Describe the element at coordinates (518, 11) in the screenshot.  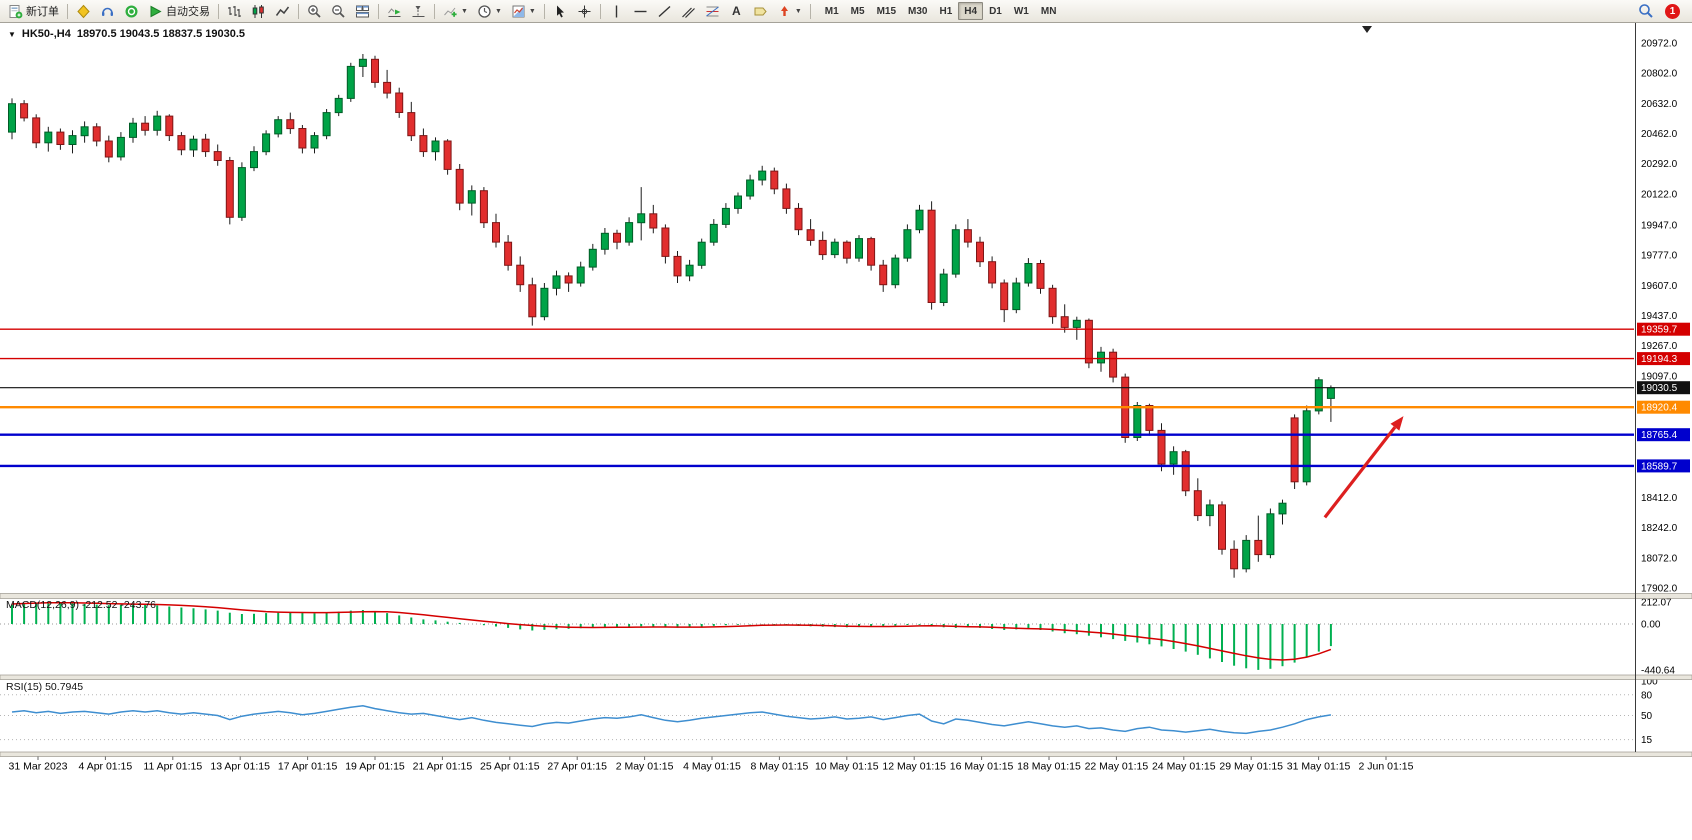
I see `templates-icon` at that location.